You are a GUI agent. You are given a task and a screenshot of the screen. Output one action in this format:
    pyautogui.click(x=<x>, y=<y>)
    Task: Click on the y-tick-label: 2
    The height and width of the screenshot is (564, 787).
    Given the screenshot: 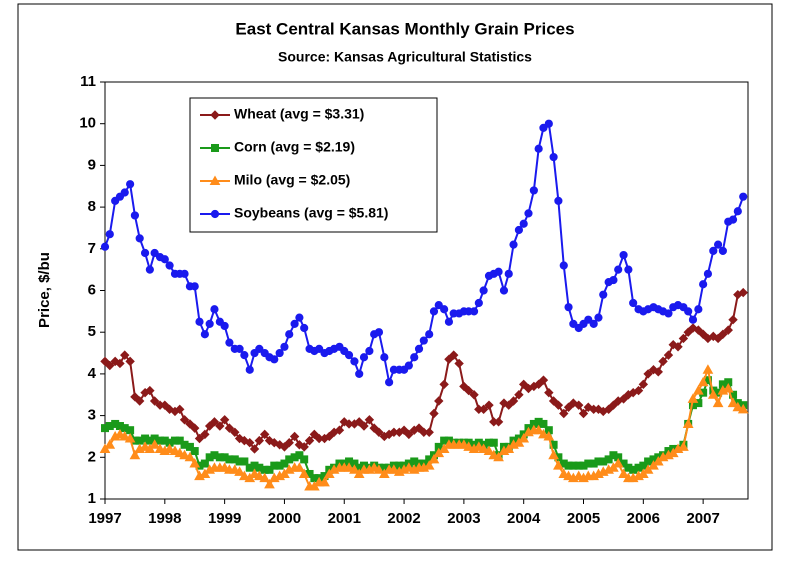 What is the action you would take?
    pyautogui.click(x=92, y=456)
    